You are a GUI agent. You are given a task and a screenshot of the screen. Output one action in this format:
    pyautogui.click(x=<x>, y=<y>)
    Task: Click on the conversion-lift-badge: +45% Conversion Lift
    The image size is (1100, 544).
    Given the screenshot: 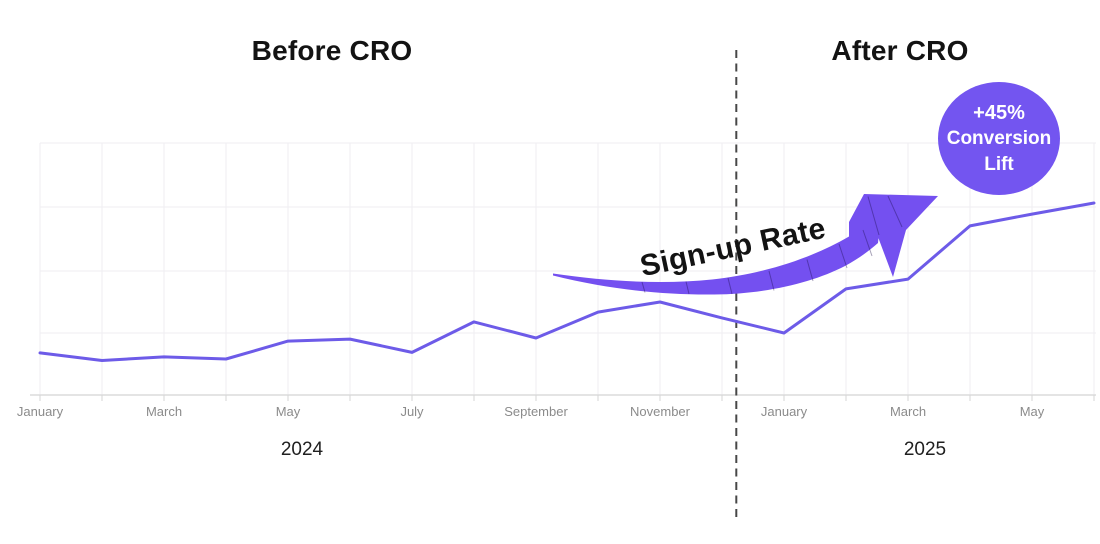 What is the action you would take?
    pyautogui.click(x=999, y=138)
    